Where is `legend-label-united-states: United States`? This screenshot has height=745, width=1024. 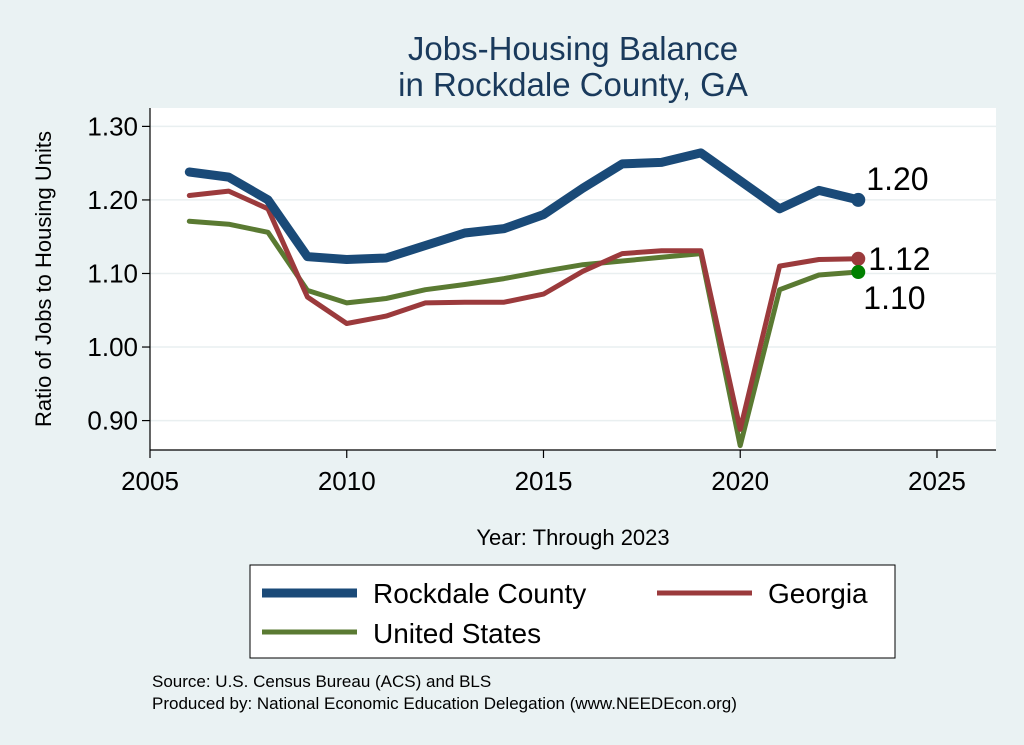
legend-label-united-states: United States is located at coordinates (457, 633).